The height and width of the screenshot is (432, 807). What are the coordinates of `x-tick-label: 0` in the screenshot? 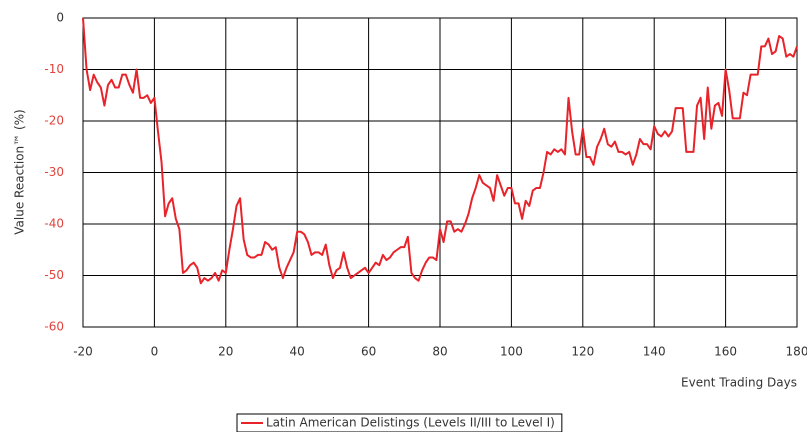 It's located at (155, 352).